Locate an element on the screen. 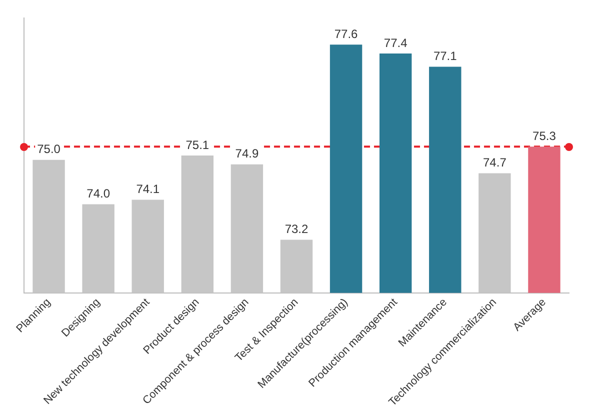  data-label: 77.4 is located at coordinates (396, 43).